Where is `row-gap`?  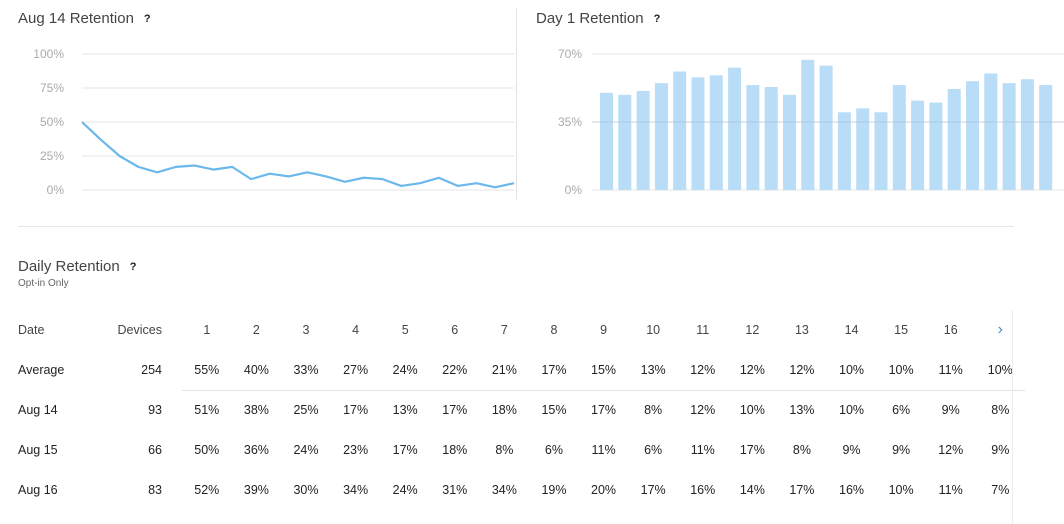 row-gap is located at coordinates (173, 450).